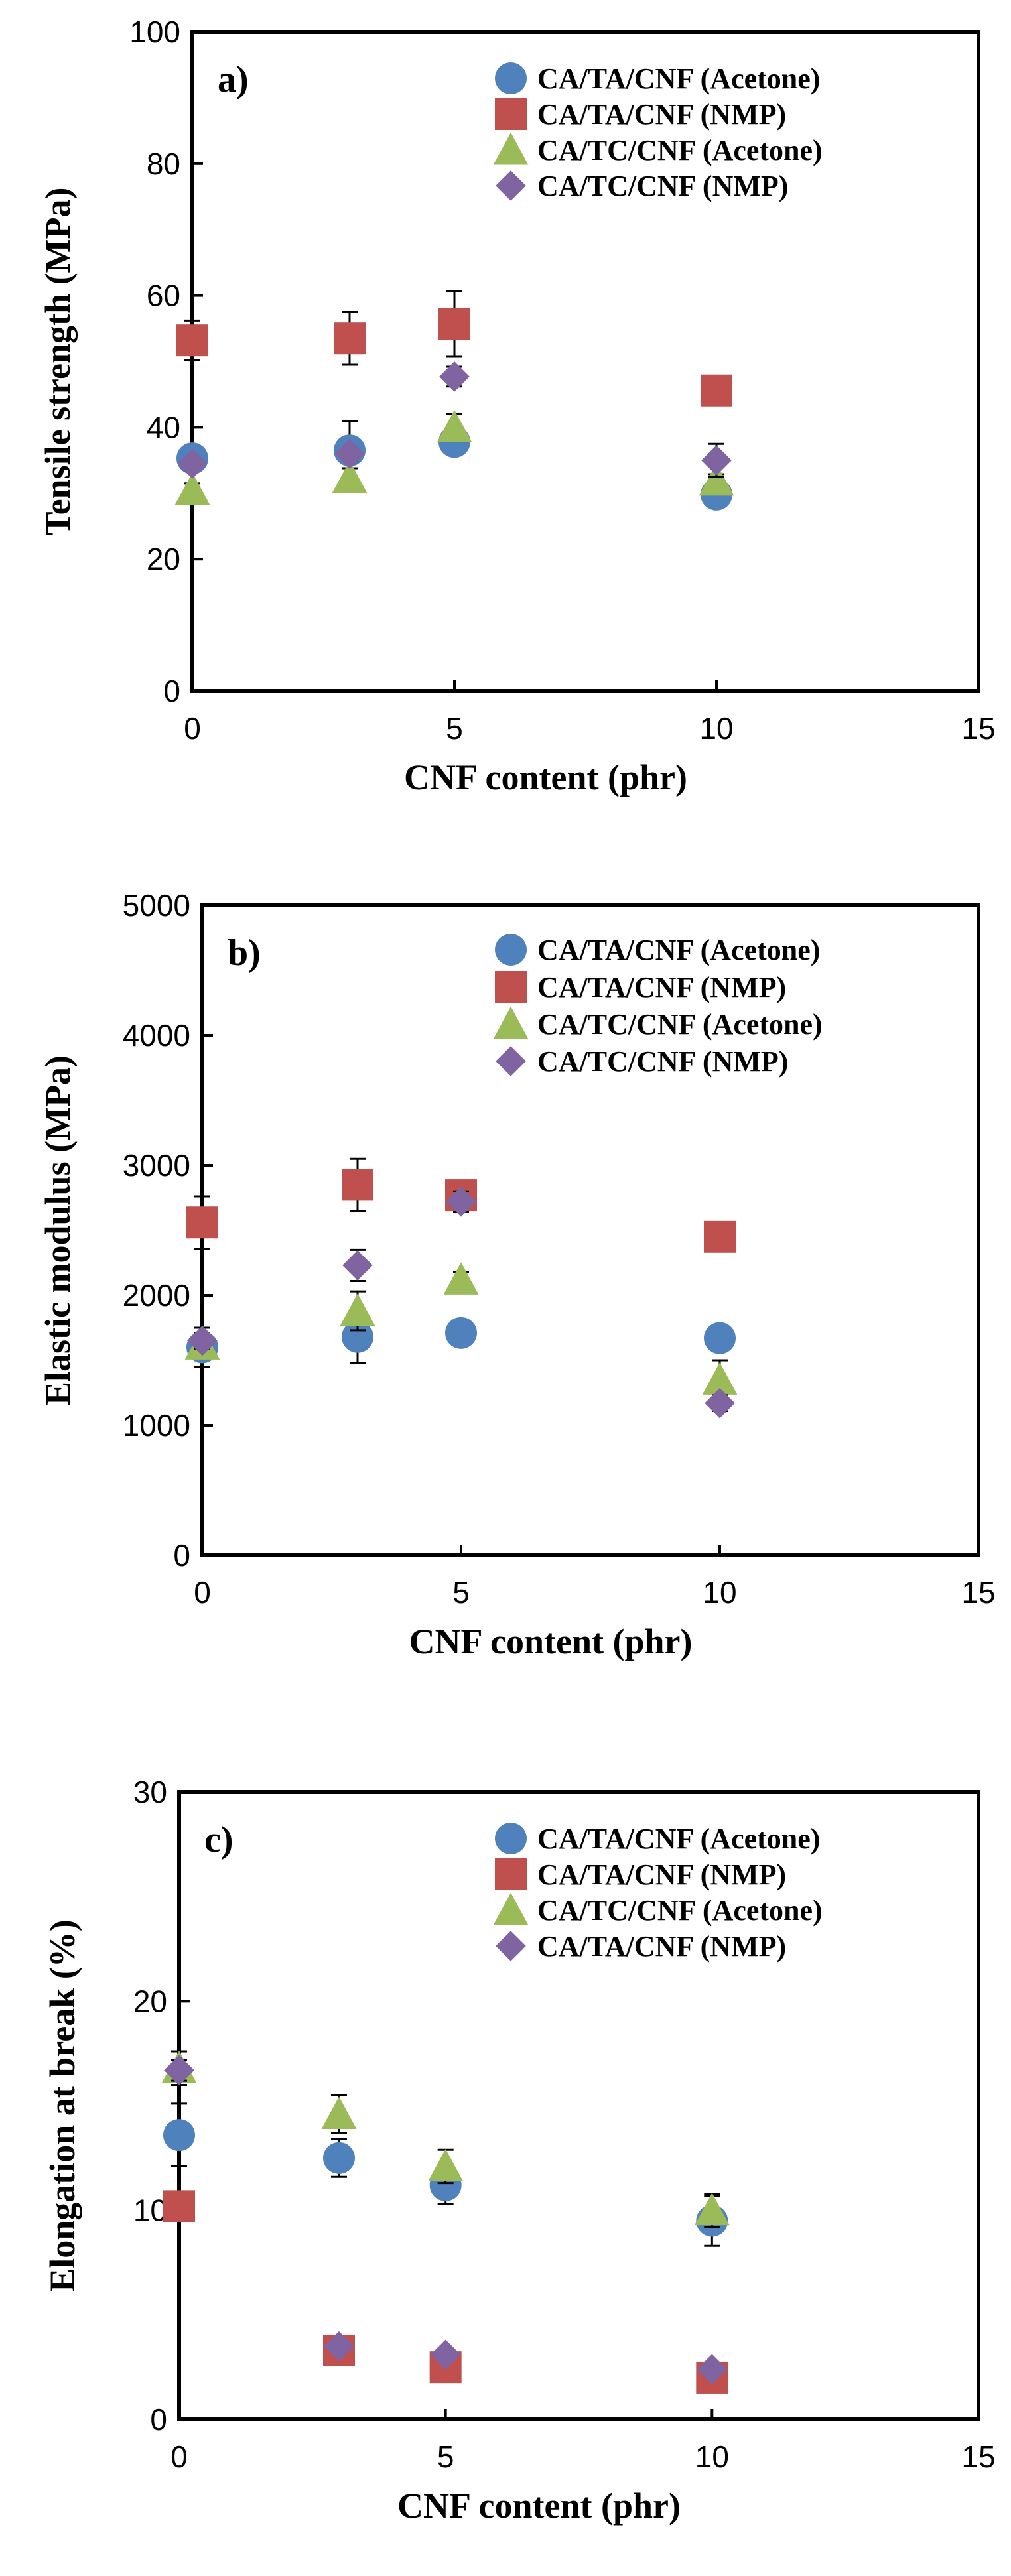  What do you see at coordinates (58, 1230) in the screenshot?
I see `y-axis-label: Elastic modulus (MPa)` at bounding box center [58, 1230].